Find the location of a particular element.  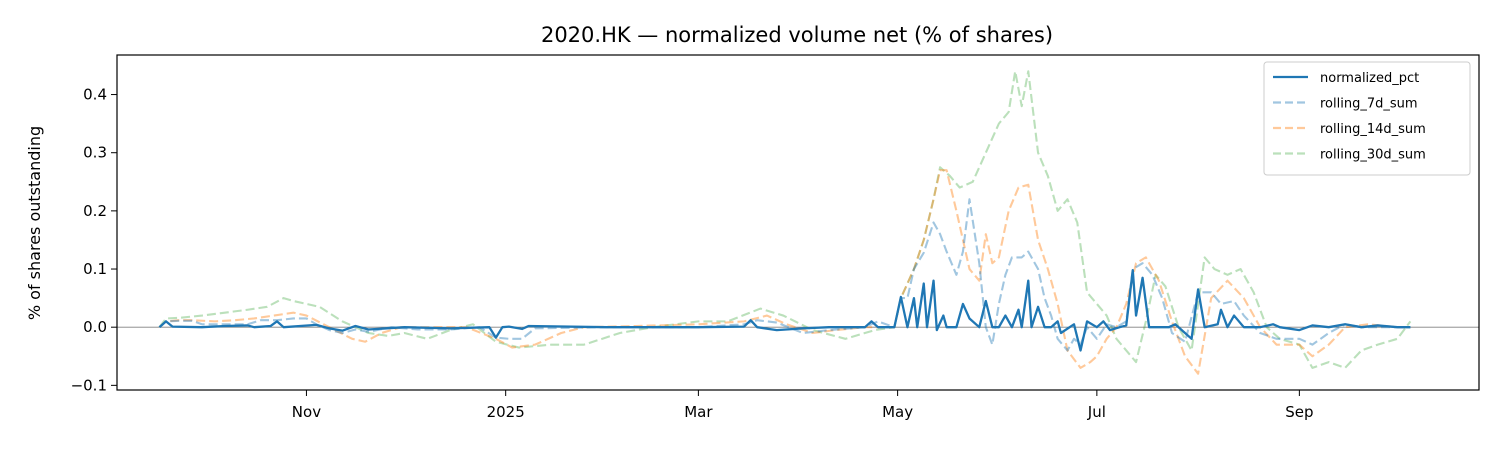

x-tick-label: May is located at coordinates (897, 412).